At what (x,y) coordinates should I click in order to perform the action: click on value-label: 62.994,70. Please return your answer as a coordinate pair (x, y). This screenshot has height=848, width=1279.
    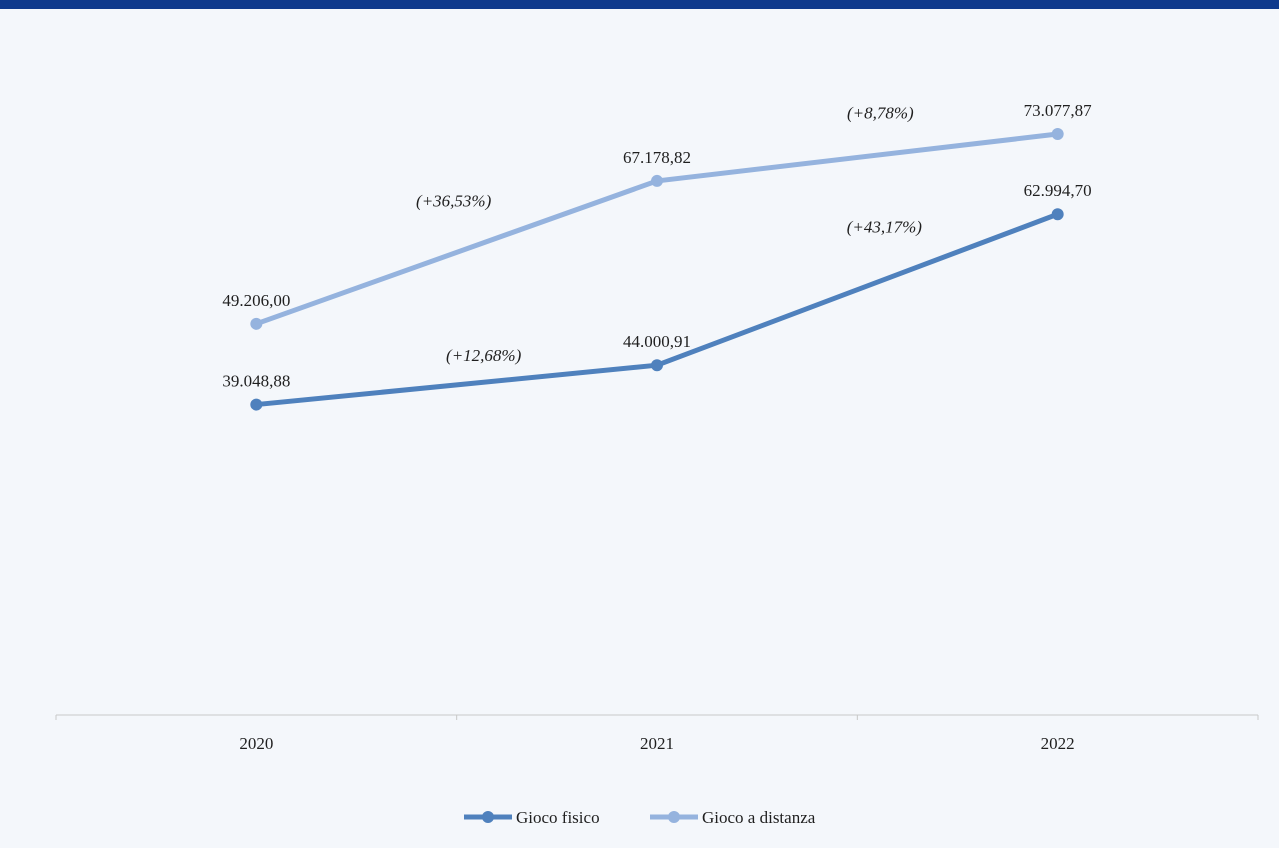
    Looking at the image, I should click on (1058, 190).